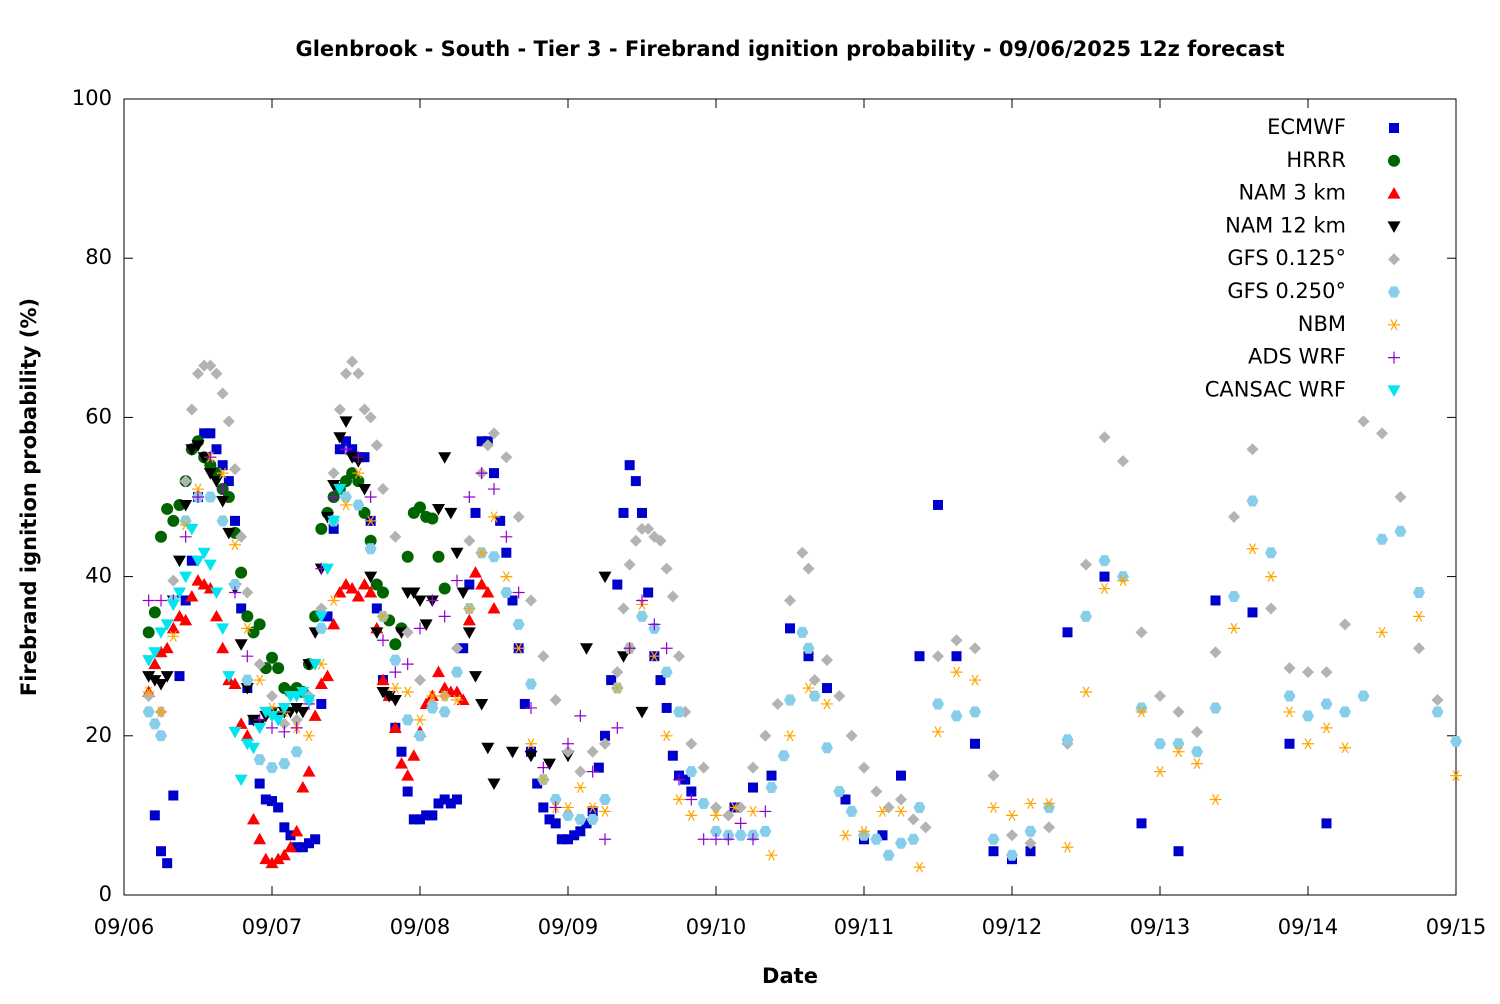 The image size is (1500, 1004). What do you see at coordinates (716, 927) in the screenshot?
I see `x-tick-label: 09/10` at bounding box center [716, 927].